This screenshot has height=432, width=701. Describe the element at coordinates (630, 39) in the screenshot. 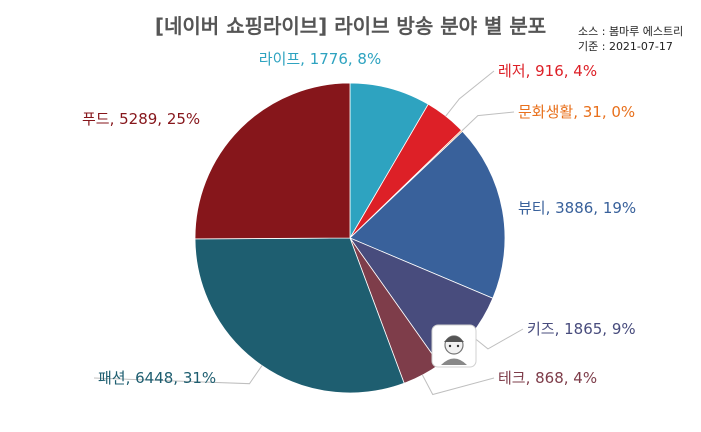

I see `source-note: 소스 : 봄마루 에스트리 기준 : 2021-07-17` at that location.